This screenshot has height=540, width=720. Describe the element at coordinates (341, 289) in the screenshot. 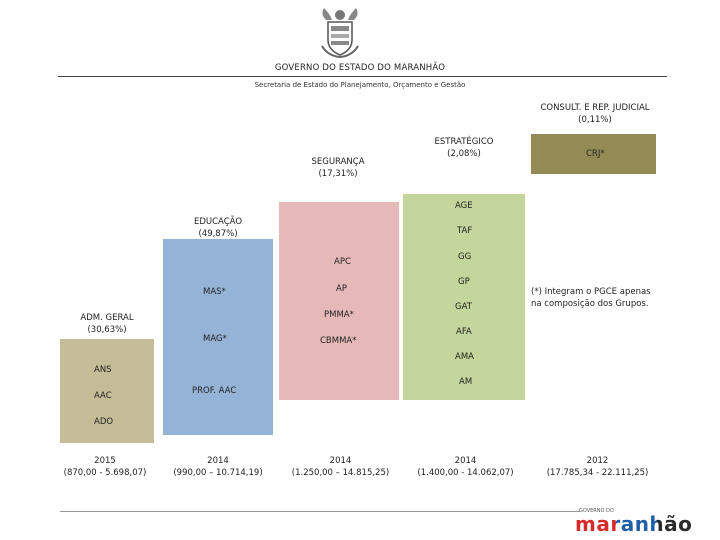

I see `group-item: AP` at that location.